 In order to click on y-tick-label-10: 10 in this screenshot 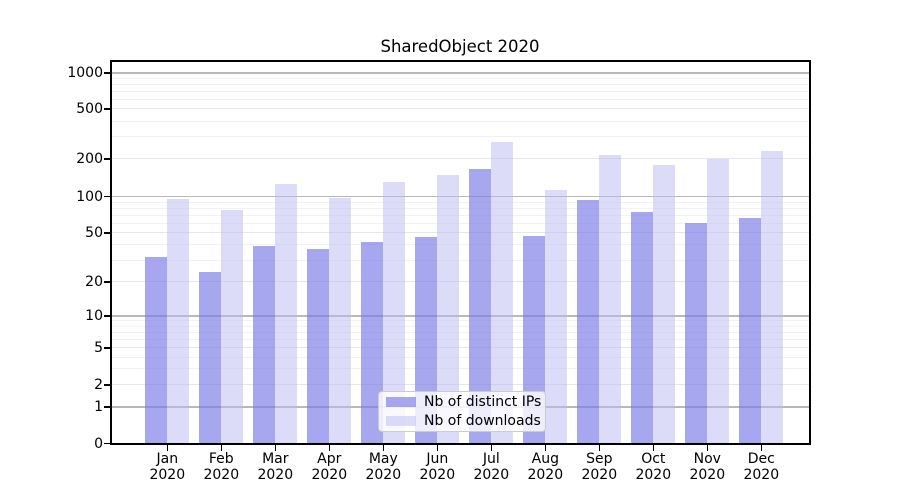, I will do `click(94, 316)`.